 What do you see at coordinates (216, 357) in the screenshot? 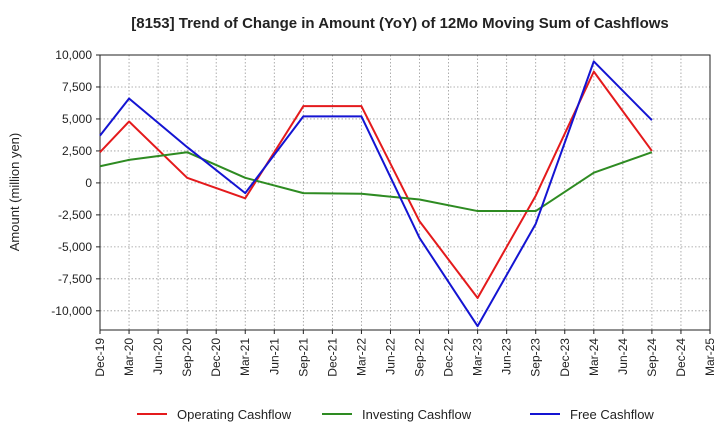
I see `x-tick-label: Dec-20` at bounding box center [216, 357].